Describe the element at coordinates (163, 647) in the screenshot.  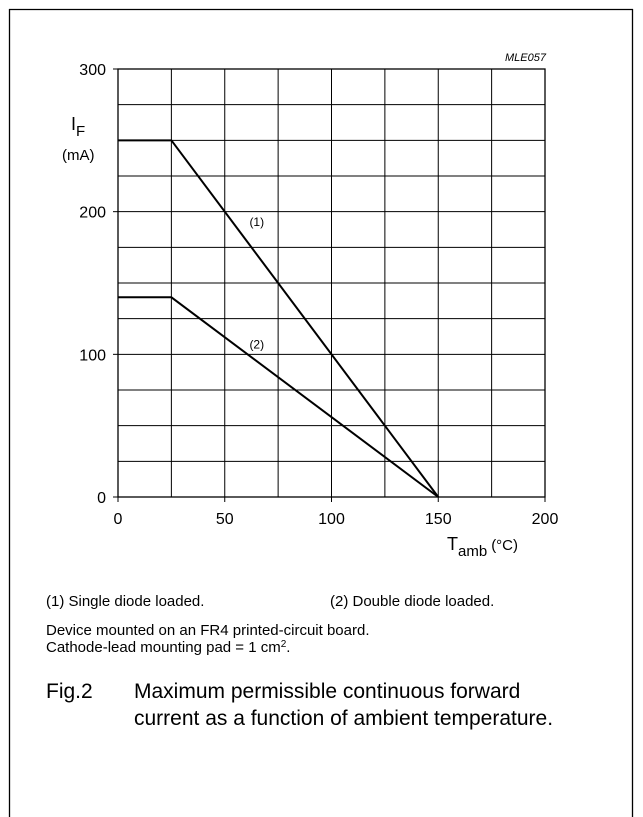
I see `pad-note-text: Cathode-lead mounting pad = 1 cm` at that location.